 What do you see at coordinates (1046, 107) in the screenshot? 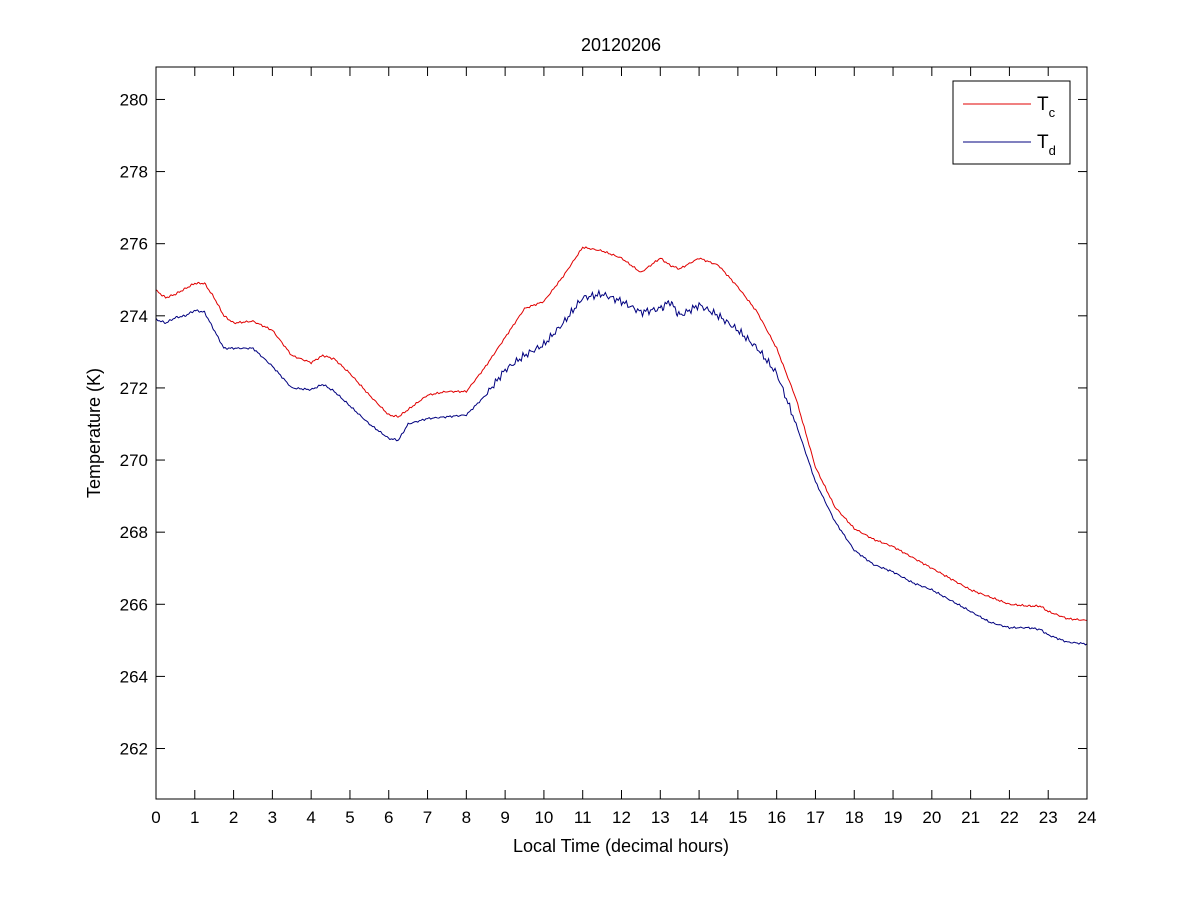
I see `legend-label-c: Tc` at bounding box center [1046, 107].